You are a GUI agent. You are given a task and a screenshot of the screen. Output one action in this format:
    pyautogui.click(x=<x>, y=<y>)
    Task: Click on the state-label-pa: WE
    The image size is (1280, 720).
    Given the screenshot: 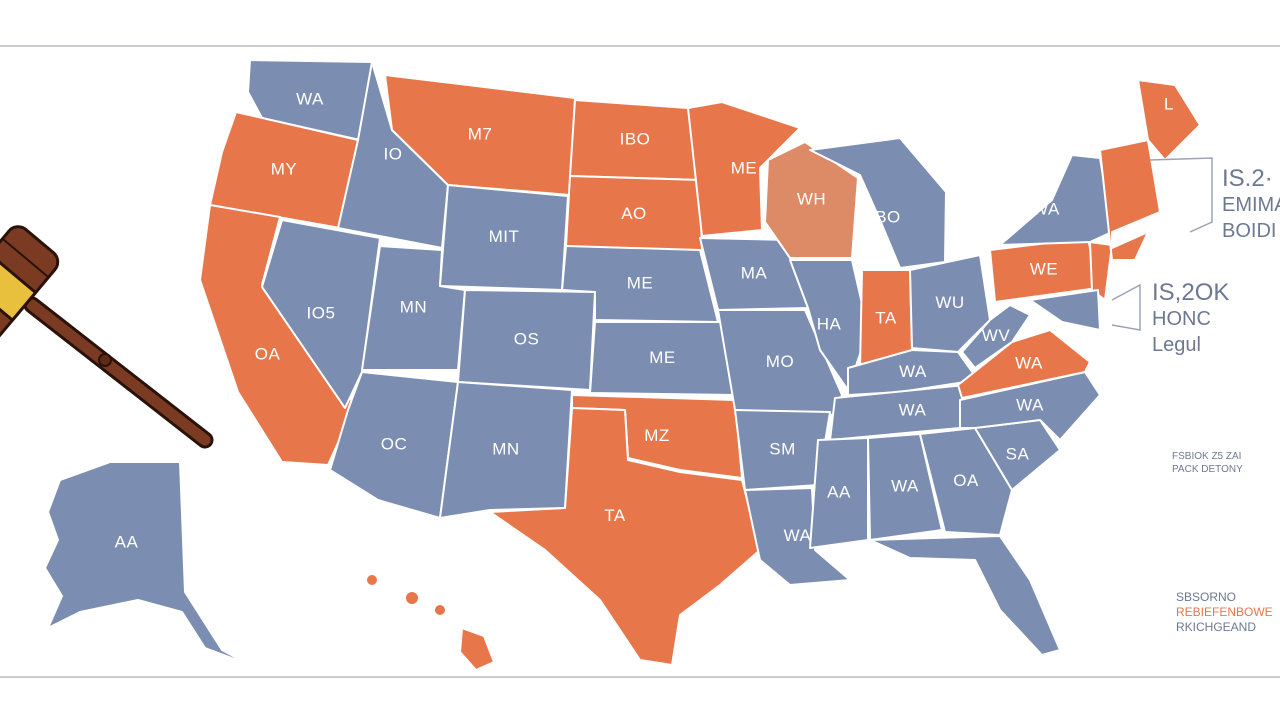 What is the action you would take?
    pyautogui.click(x=1044, y=268)
    